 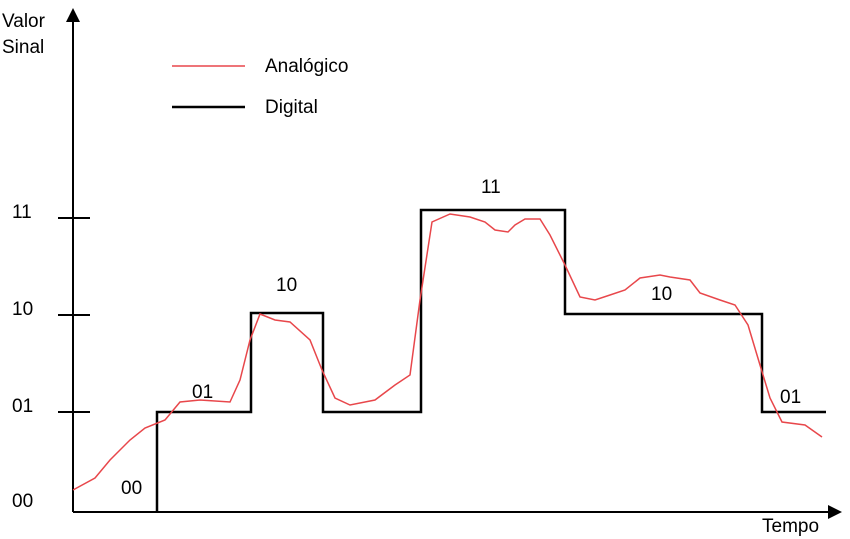 What do you see at coordinates (790, 526) in the screenshot?
I see `x-label: Tempo` at bounding box center [790, 526].